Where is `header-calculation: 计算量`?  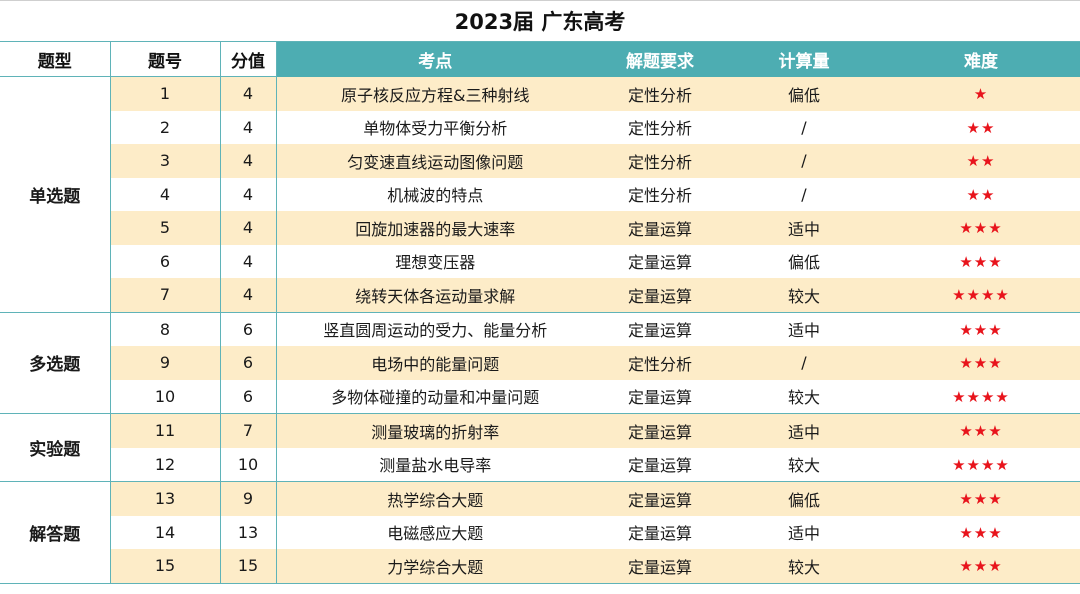 header-calculation: 计算量 is located at coordinates (804, 59).